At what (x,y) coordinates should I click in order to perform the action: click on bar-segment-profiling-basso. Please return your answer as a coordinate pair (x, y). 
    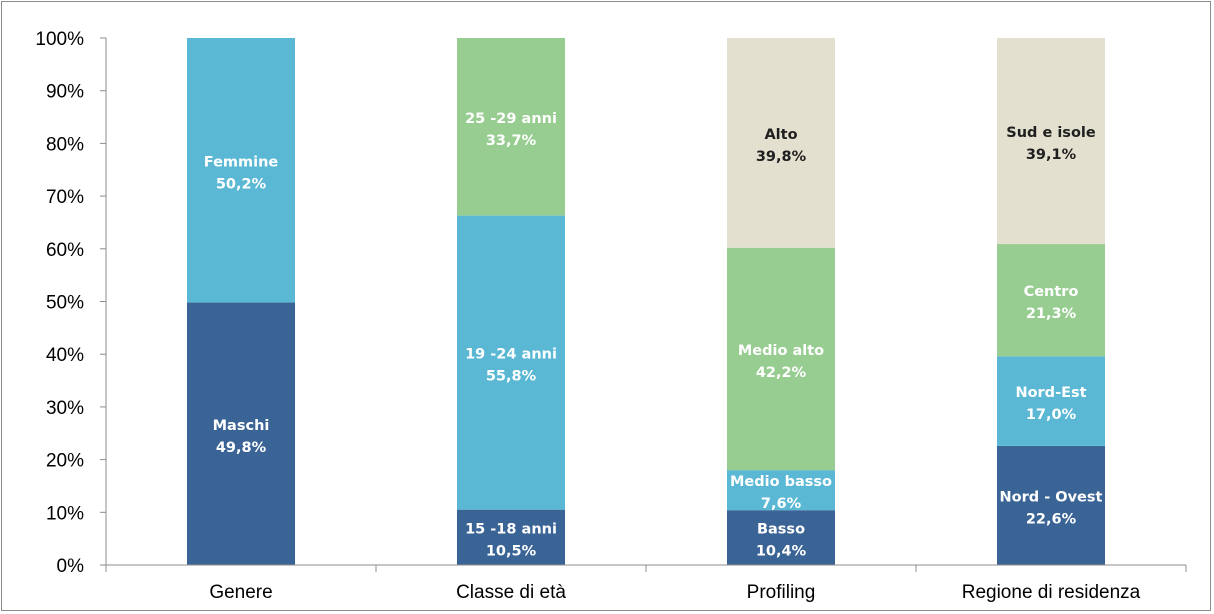
    Looking at the image, I should click on (781, 537).